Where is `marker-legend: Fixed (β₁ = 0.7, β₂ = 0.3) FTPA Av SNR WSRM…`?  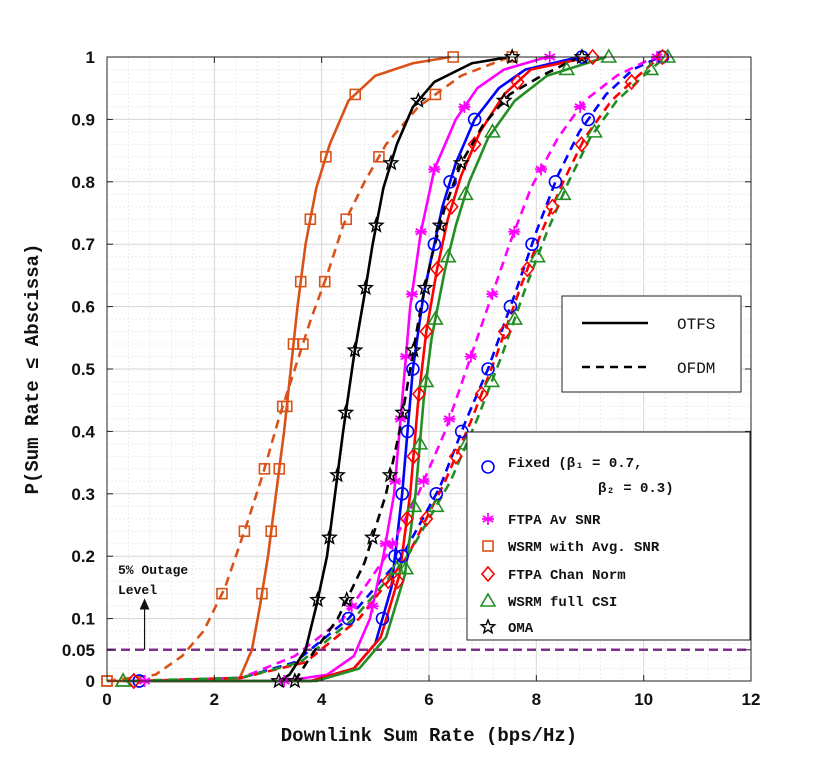
marker-legend: Fixed (β₁ = 0.7, β₂ = 0.3) FTPA Av SNR WSRM… is located at coordinates (608, 536).